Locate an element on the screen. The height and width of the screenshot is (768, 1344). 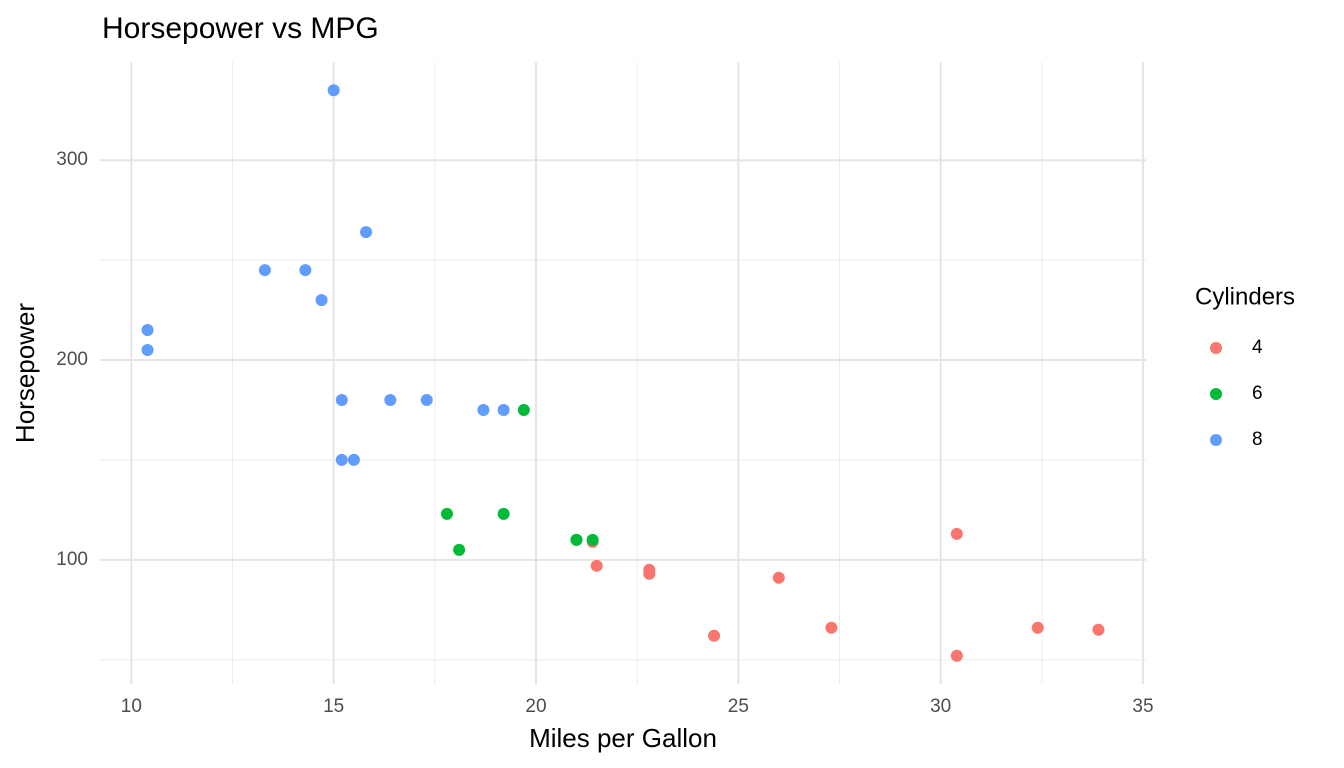
x-axis-label: Miles per Gallon is located at coordinates (623, 738).